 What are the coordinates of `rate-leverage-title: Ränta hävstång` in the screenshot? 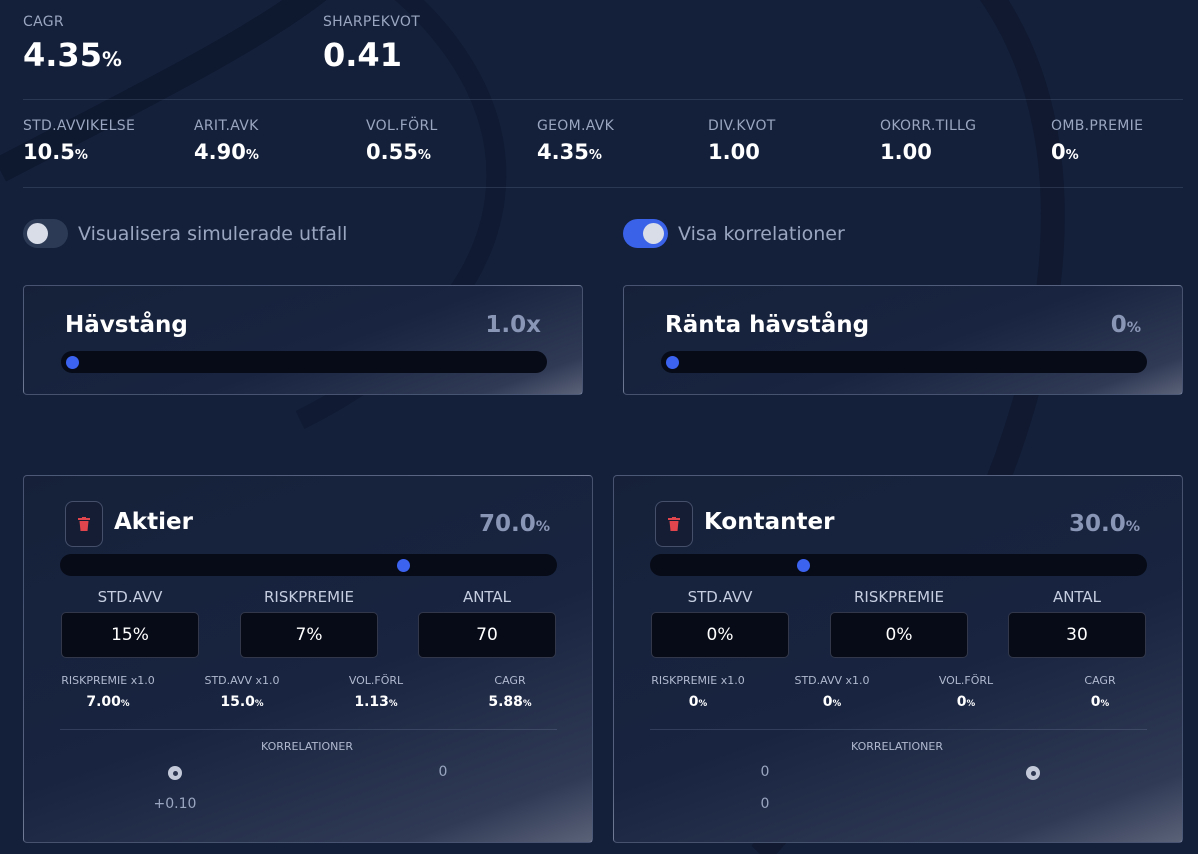 It's located at (767, 325).